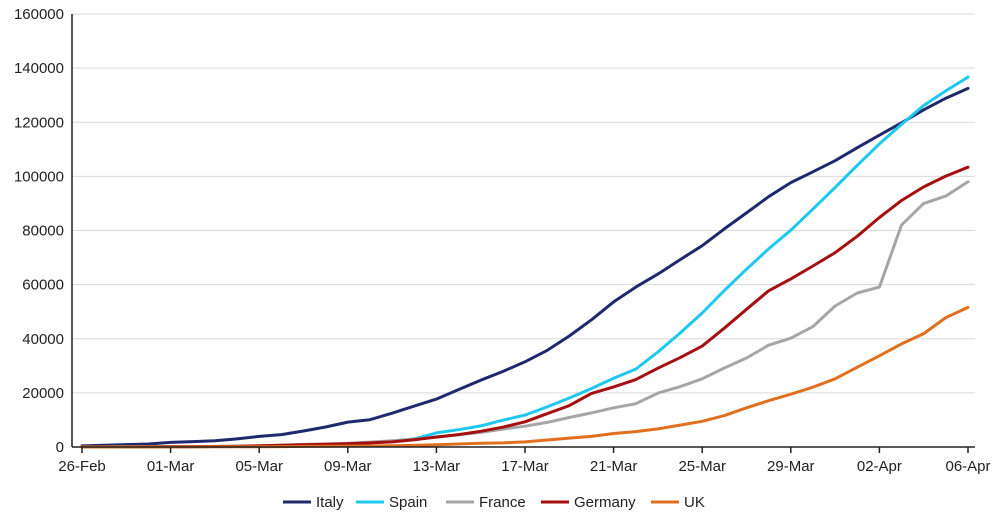  Describe the element at coordinates (330, 502) in the screenshot. I see `legend-label-italy: Italy` at that location.